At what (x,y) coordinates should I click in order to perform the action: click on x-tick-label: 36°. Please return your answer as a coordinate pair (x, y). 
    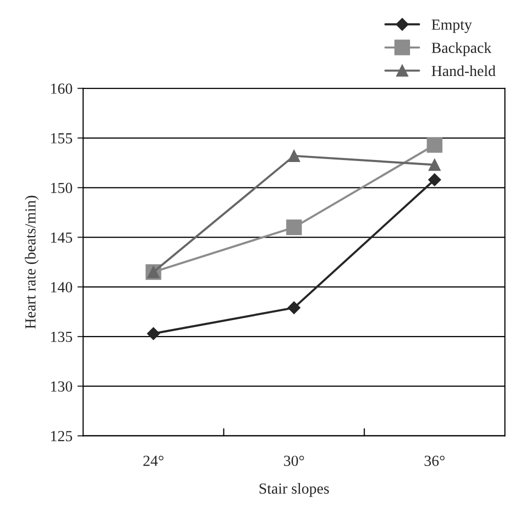
    Looking at the image, I should click on (434, 461).